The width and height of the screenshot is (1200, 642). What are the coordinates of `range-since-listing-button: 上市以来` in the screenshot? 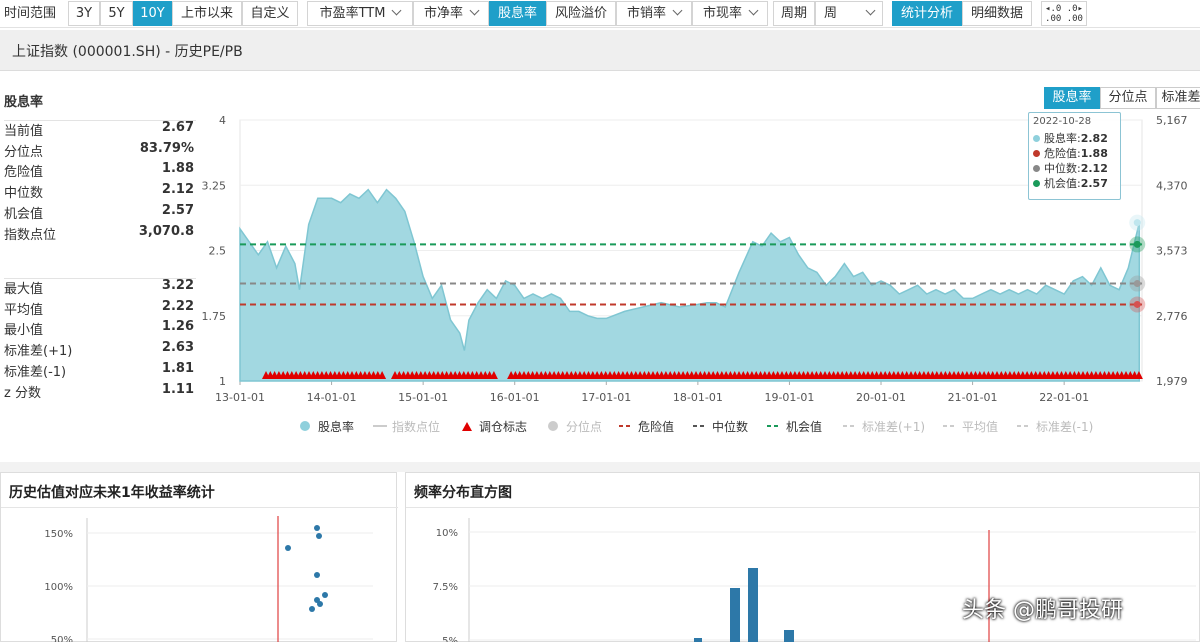 It's located at (207, 13).